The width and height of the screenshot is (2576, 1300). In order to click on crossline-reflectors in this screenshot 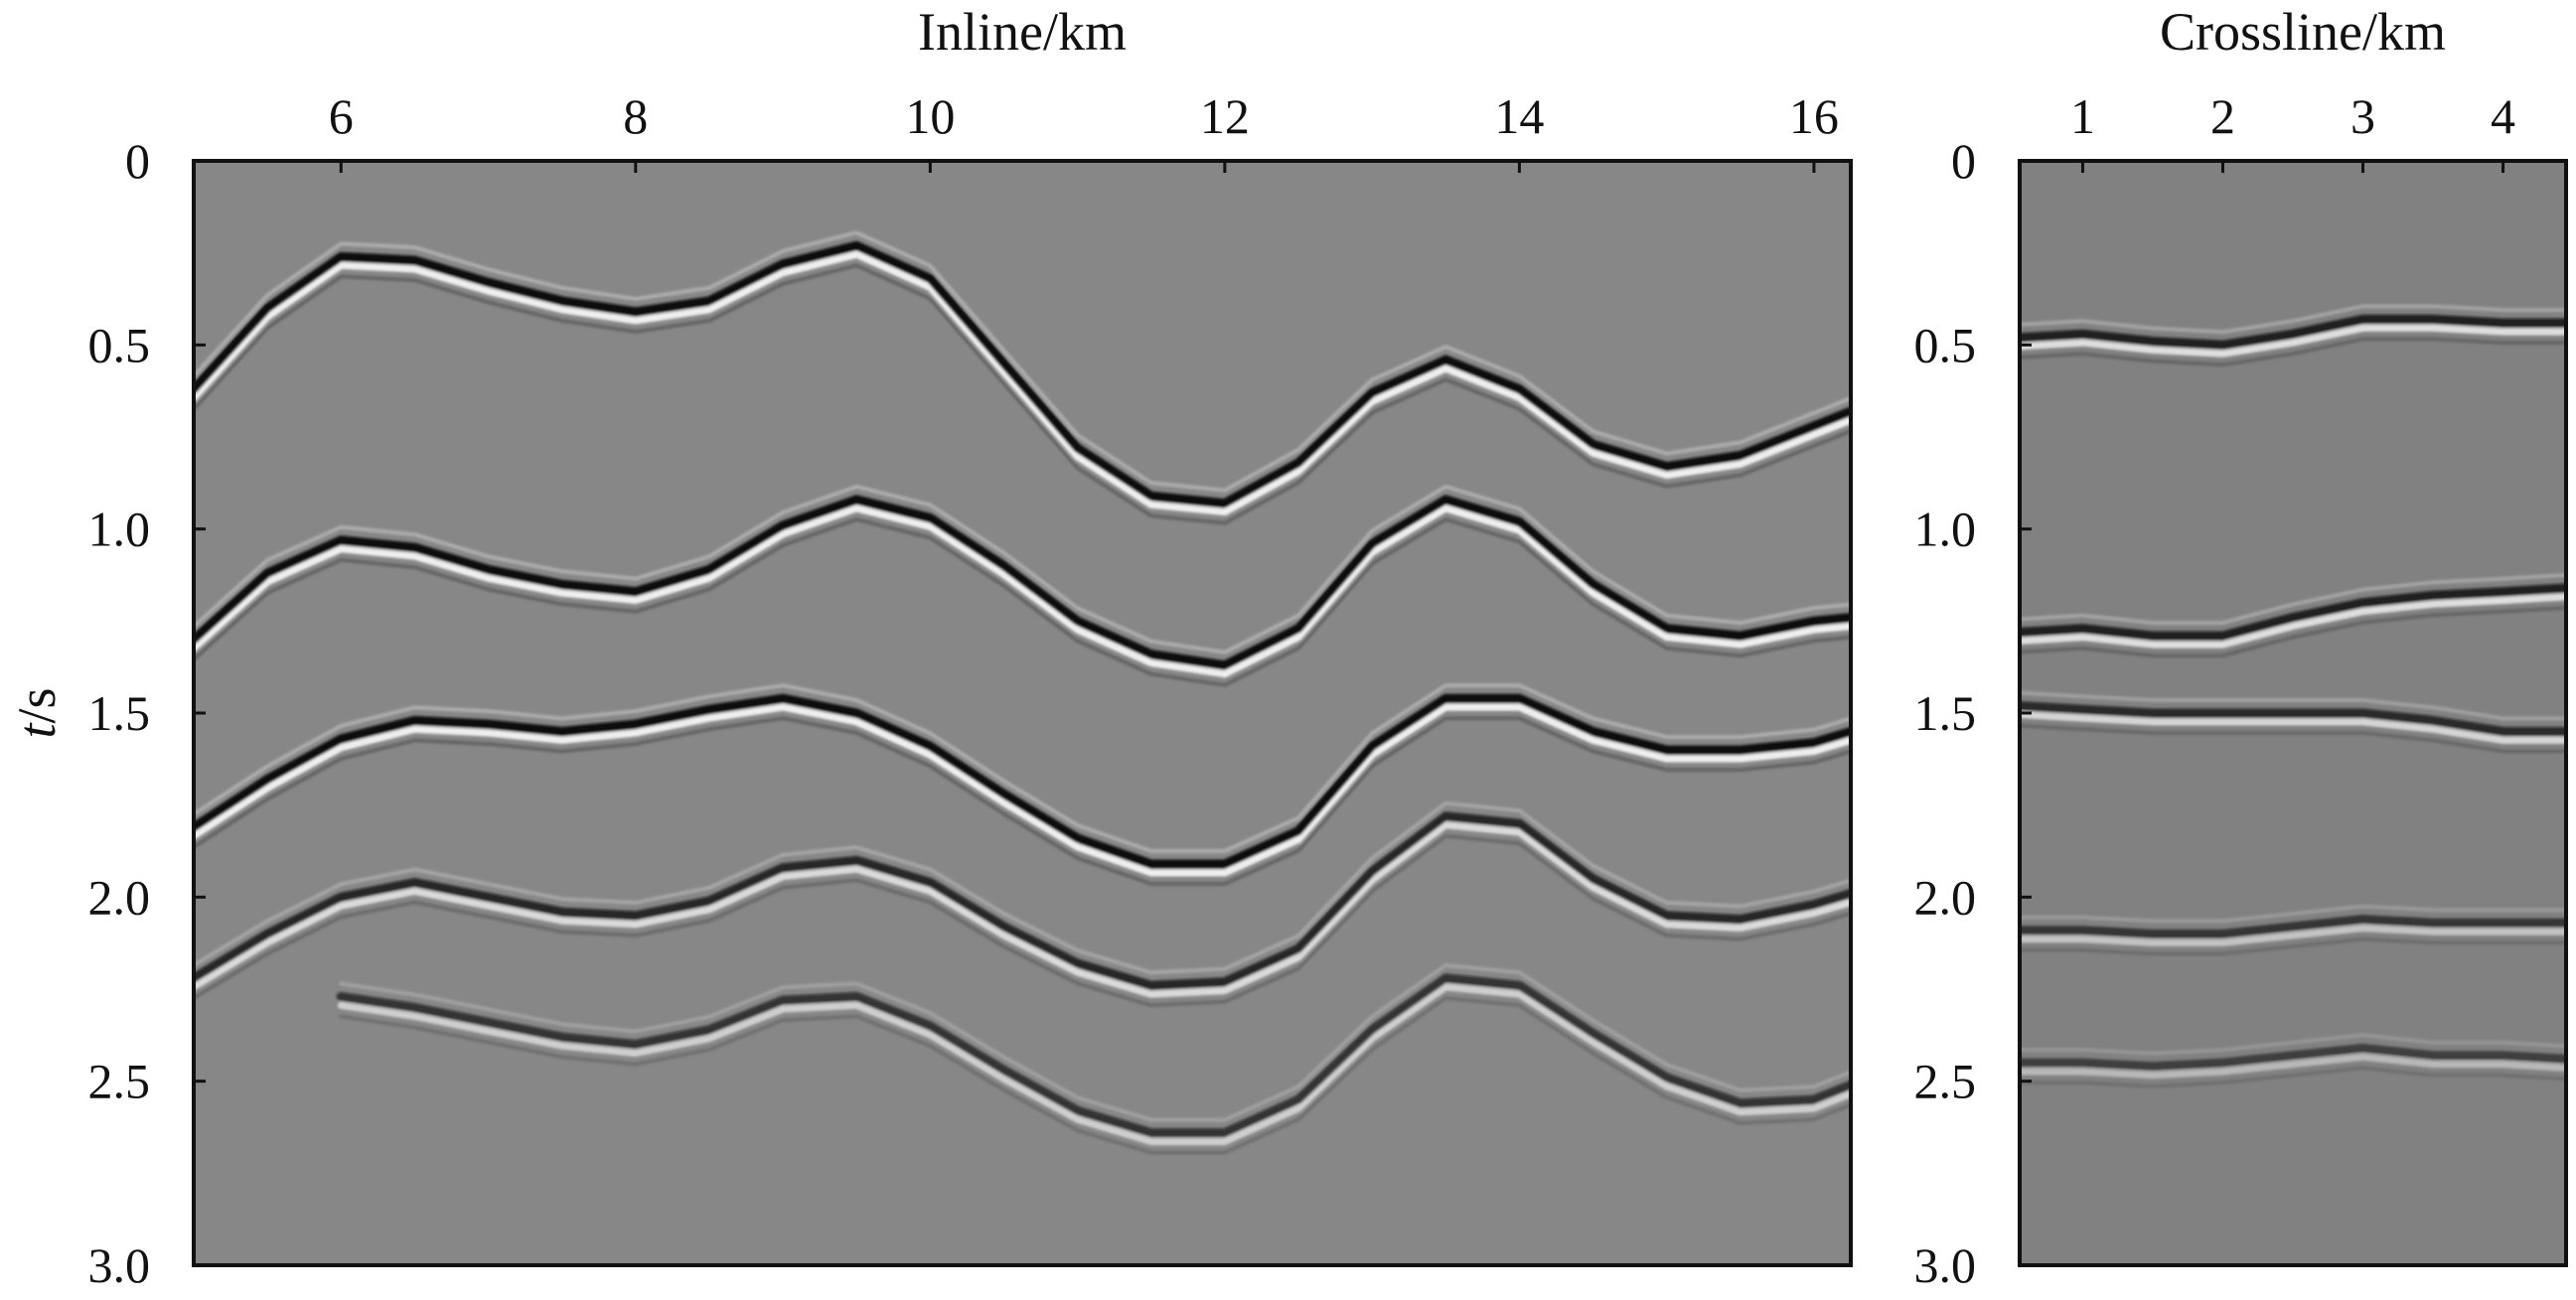, I will do `click(2293, 696)`.